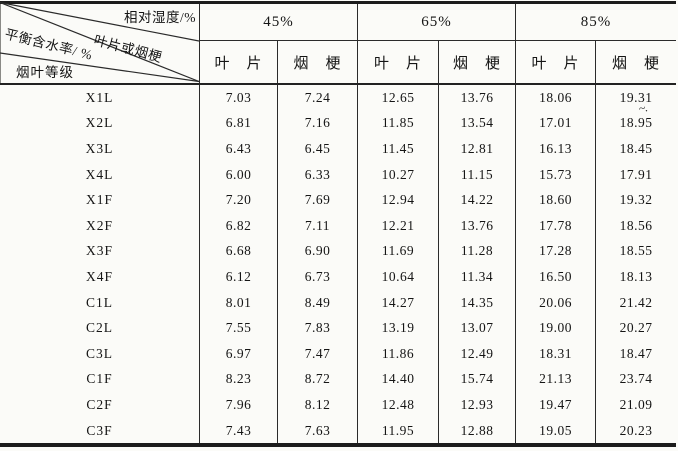 The image size is (678, 451). Describe the element at coordinates (99, 123) in the screenshot. I see `grade-cell: X2L` at that location.